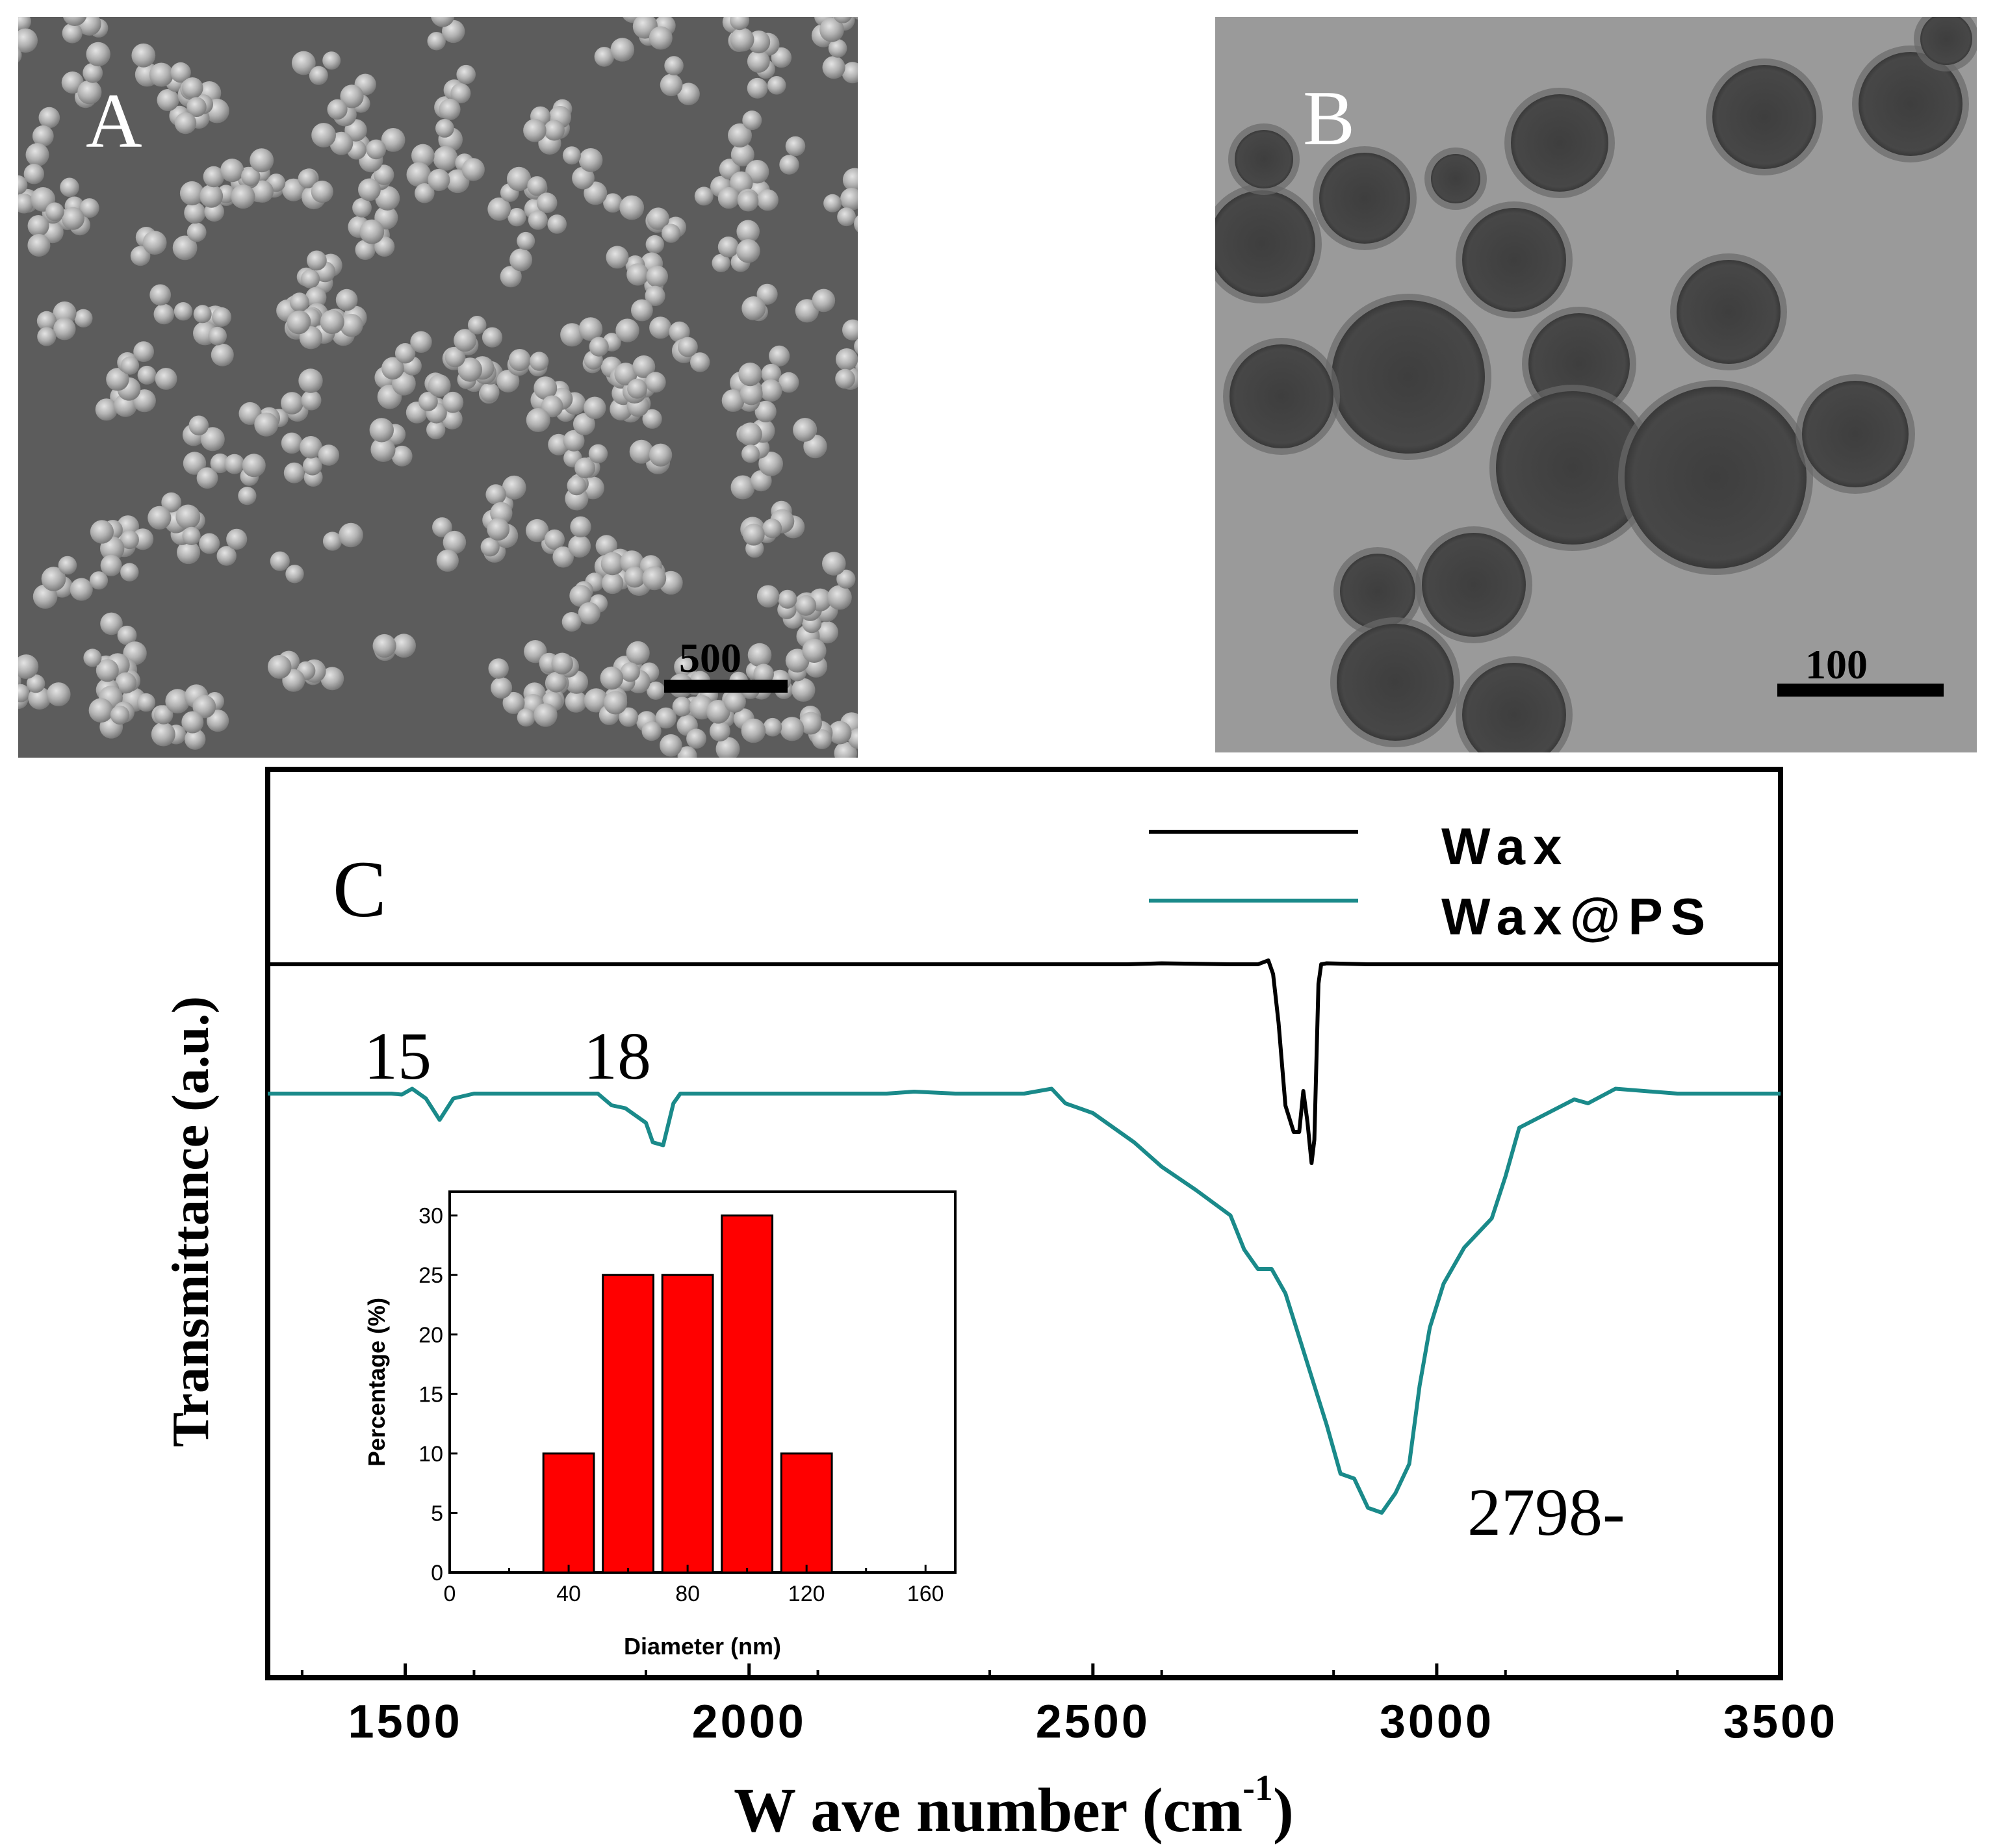 This screenshot has height=1848, width=1995. I want to click on ir-x-axis-label-superscript: -1, so click(1257, 1788).